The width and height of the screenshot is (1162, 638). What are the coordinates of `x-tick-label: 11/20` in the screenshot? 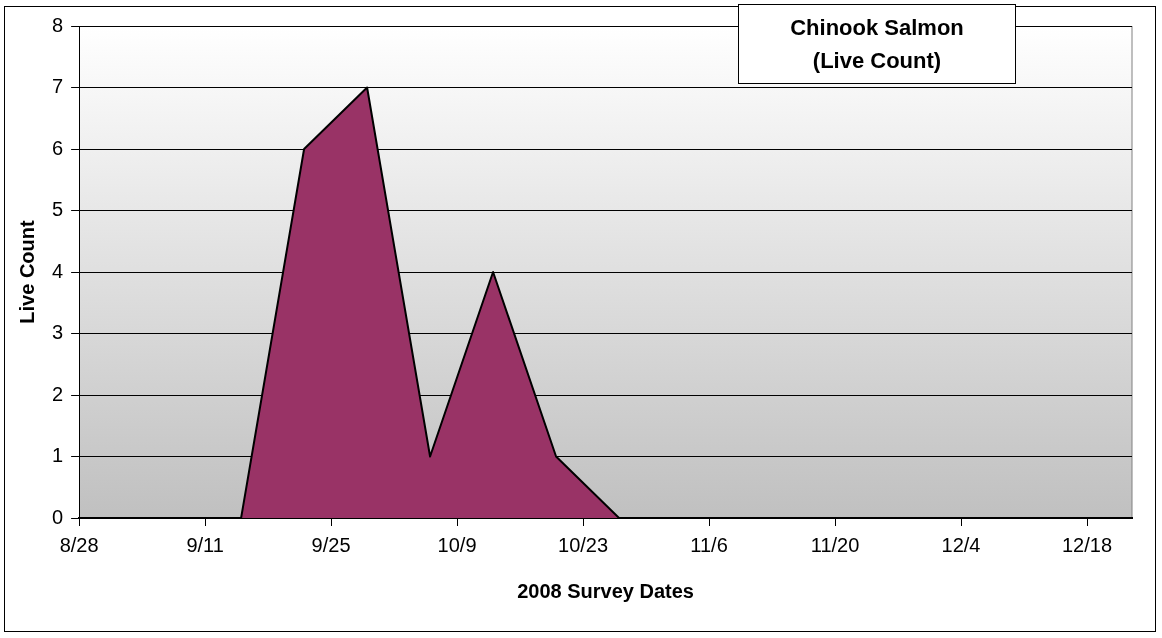 It's located at (835, 544).